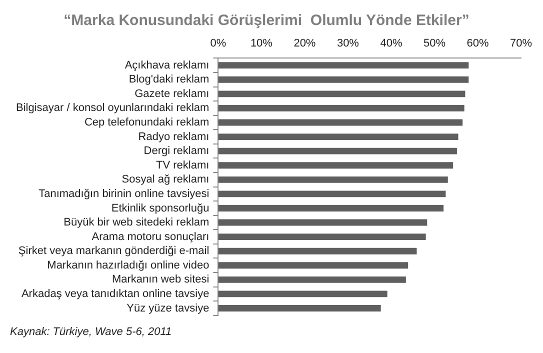 This screenshot has width=543, height=353. I want to click on y-tick-label: Arkadaş veya tanıdıktan online tavsiye, so click(115, 294).